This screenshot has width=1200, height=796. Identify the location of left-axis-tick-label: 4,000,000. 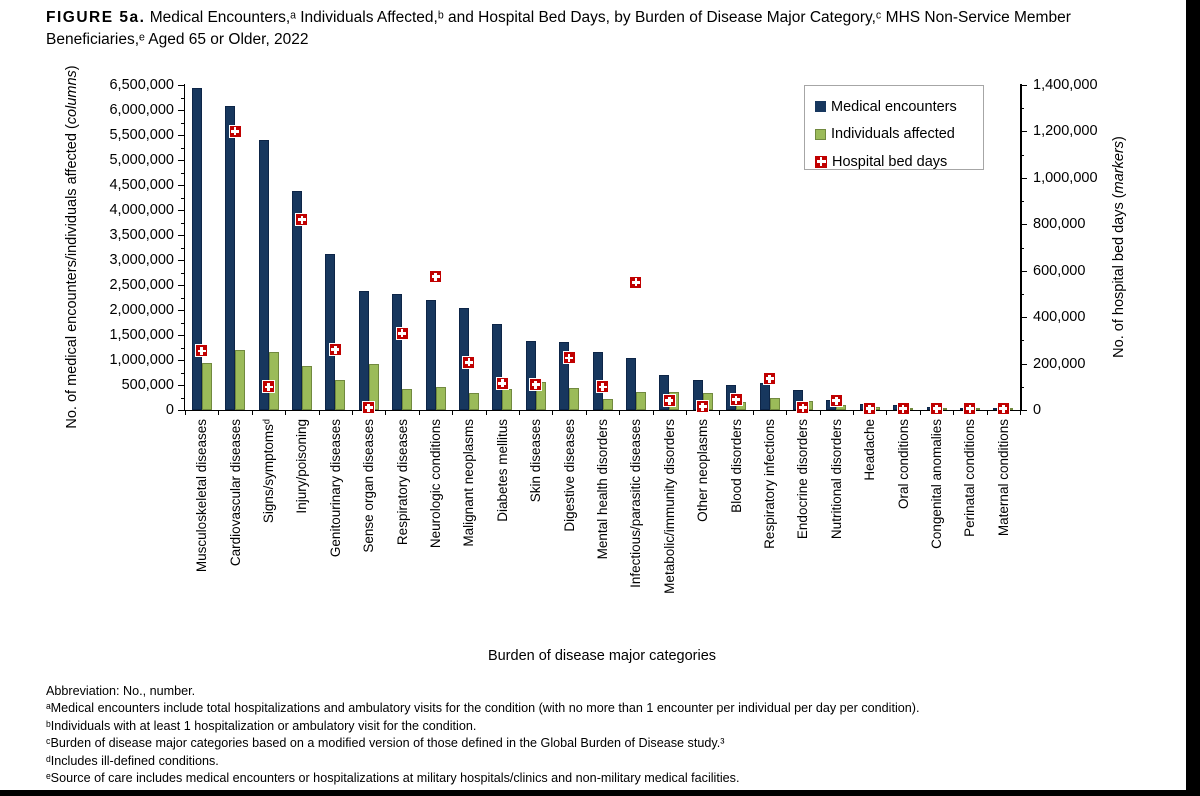
(141, 210).